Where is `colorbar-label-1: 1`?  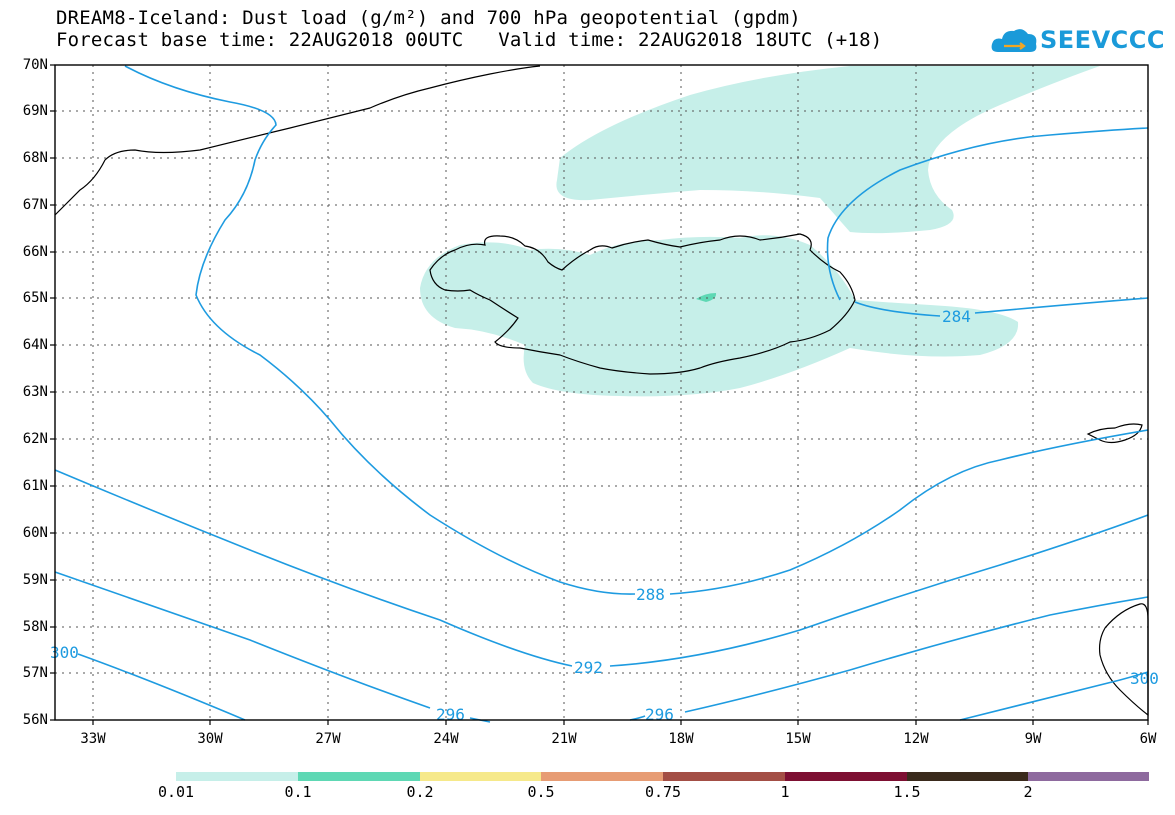
colorbar-label-1: 1 is located at coordinates (785, 792).